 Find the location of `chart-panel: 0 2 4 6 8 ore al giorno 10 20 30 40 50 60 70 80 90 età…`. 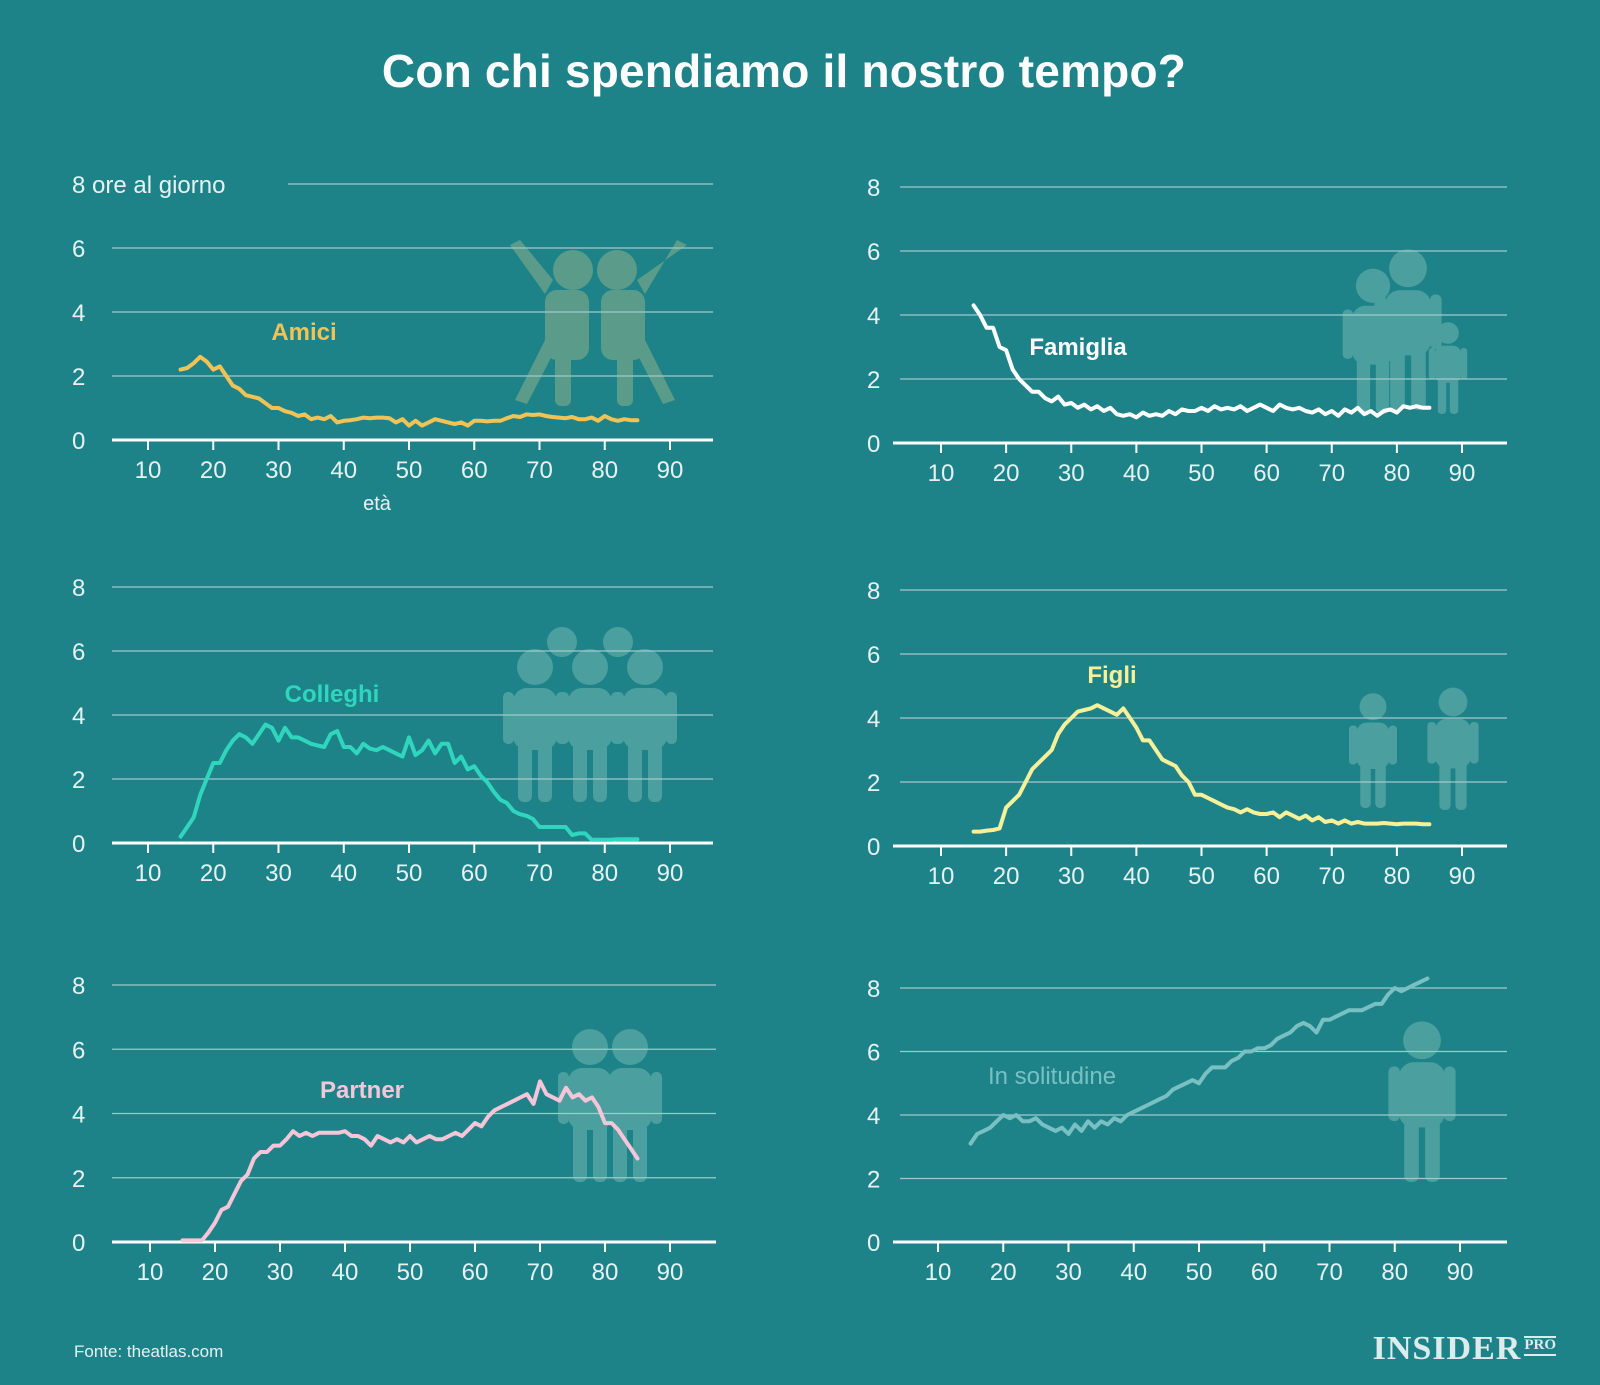

chart-panel: 0 2 4 6 8 ore al giorno 10 20 30 40 50 60 70 80 90 età… is located at coordinates (392, 343).